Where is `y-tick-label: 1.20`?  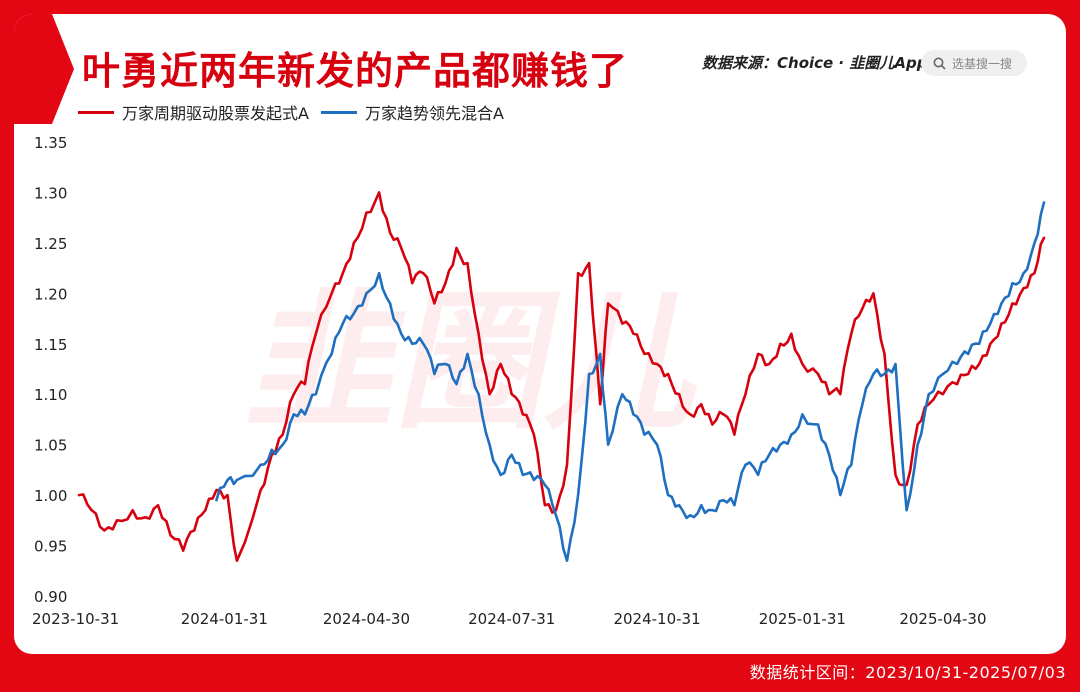 y-tick-label: 1.20 is located at coordinates (50, 294).